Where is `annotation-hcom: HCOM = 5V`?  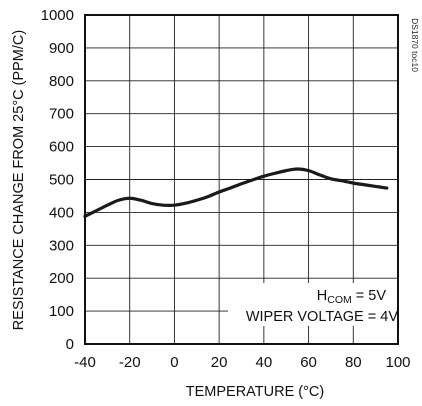 annotation-hcom: HCOM = 5V is located at coordinates (352, 297).